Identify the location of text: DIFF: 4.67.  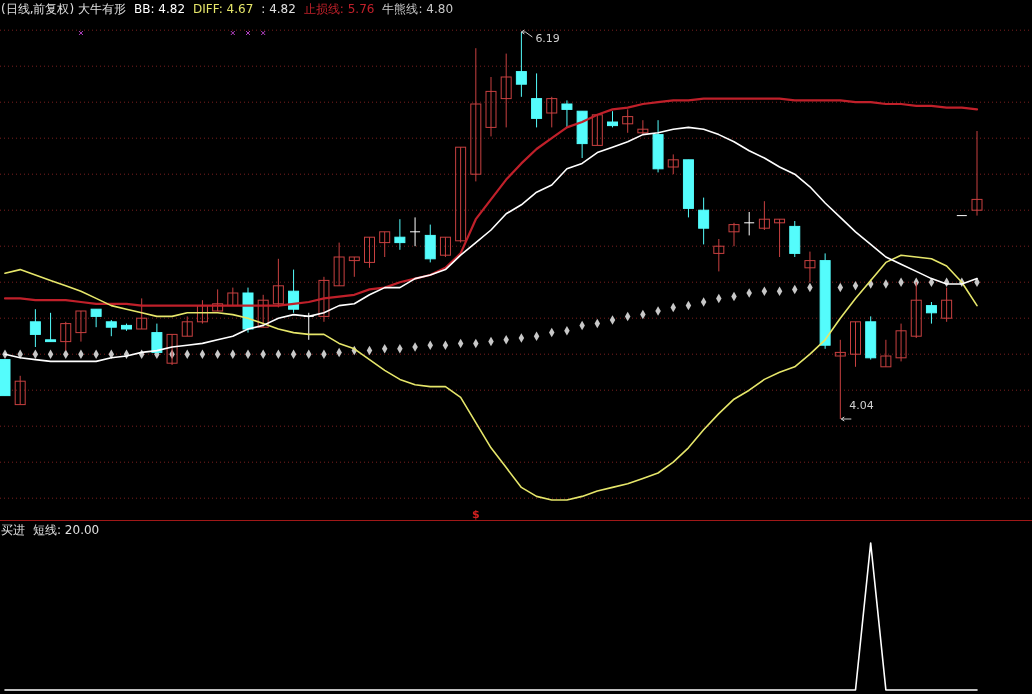
(223, 9).